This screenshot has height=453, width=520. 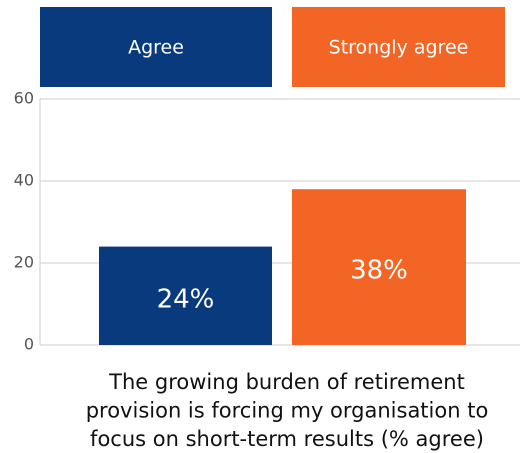 I want to click on y-tick-label: 20, so click(x=24, y=262).